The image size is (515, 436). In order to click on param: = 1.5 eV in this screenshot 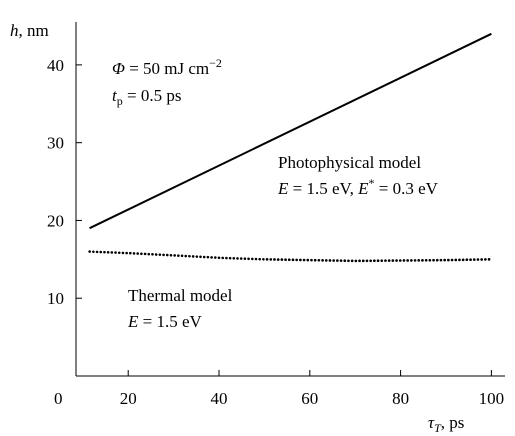, I will do `click(170, 321)`.